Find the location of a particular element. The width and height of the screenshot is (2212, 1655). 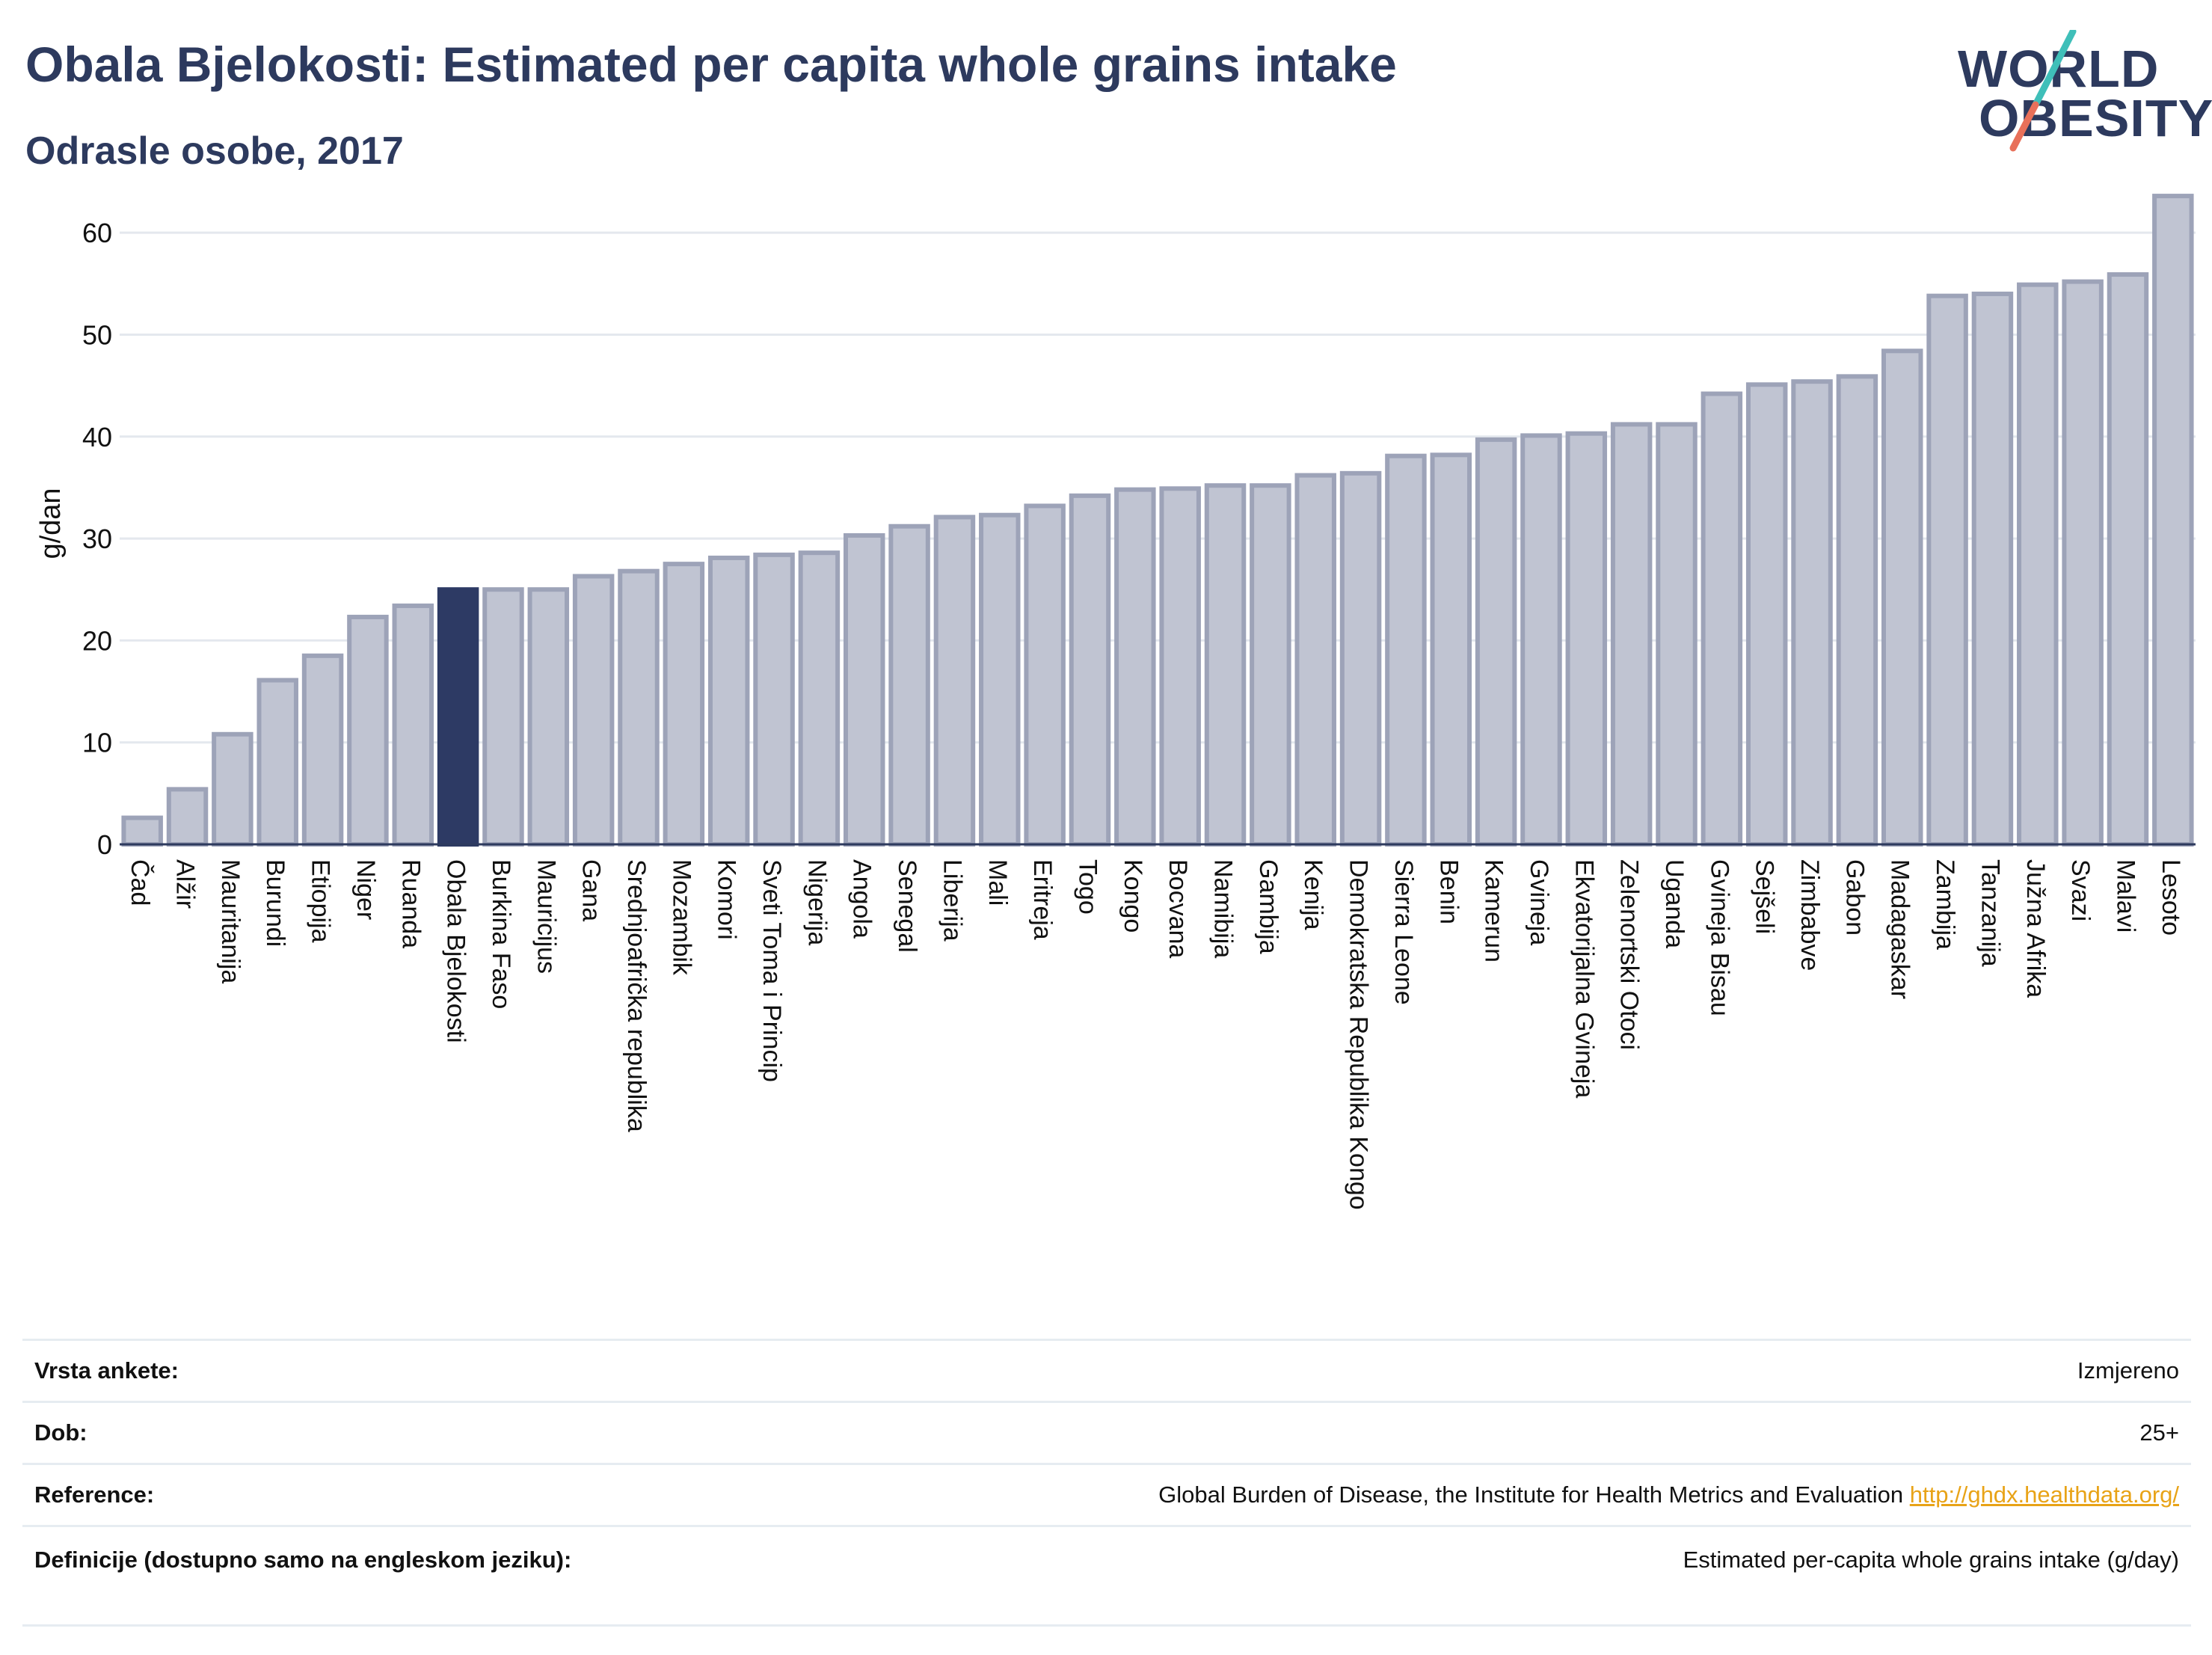

x-tick-label: Svazi is located at coordinates (2080, 890).